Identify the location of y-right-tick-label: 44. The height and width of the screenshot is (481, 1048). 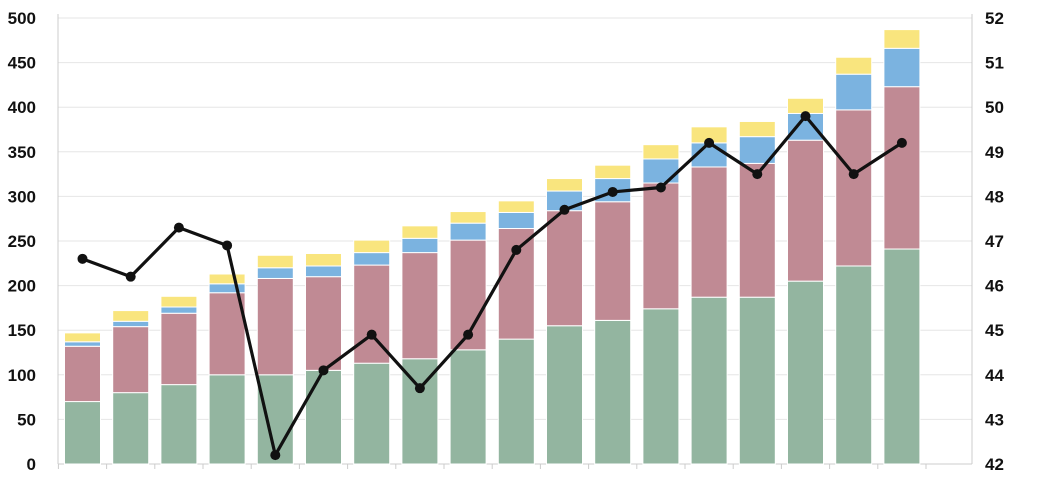
(994, 375).